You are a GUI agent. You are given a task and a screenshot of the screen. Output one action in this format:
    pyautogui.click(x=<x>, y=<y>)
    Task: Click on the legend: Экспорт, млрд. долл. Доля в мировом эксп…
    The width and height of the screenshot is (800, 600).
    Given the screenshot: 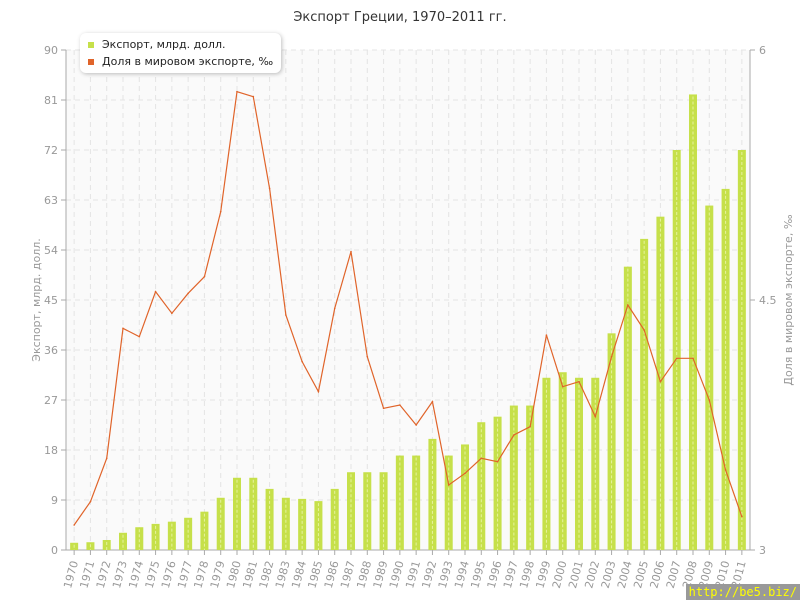 What is the action you would take?
    pyautogui.click(x=181, y=53)
    